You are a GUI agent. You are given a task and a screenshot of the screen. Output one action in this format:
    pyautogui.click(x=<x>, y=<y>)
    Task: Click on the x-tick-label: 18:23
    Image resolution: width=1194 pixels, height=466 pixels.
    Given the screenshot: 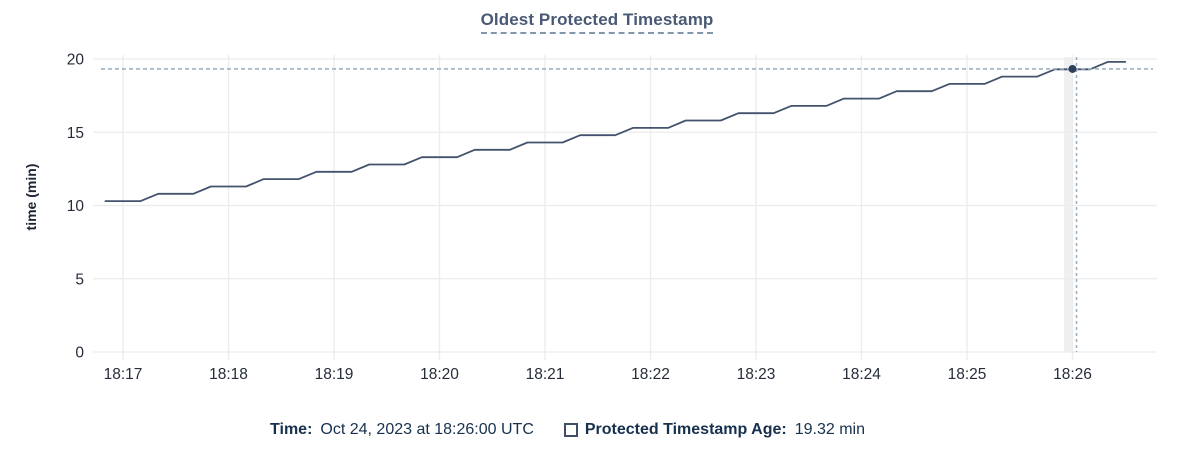 What is the action you would take?
    pyautogui.click(x=756, y=374)
    